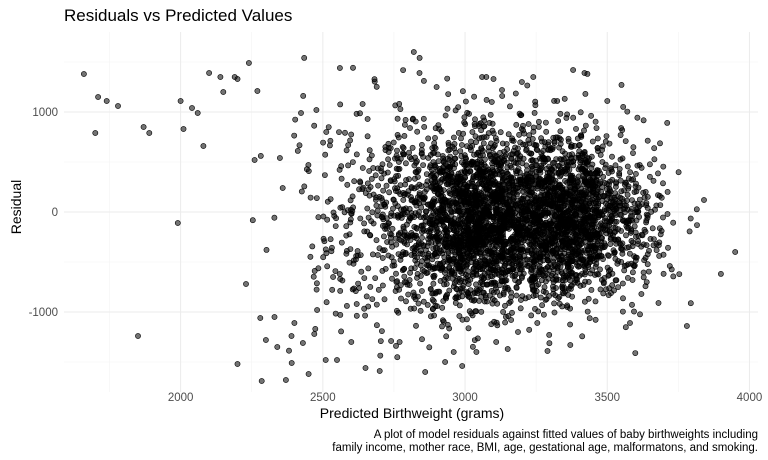 The width and height of the screenshot is (768, 460). I want to click on y-tick-label: -1000, so click(43, 313).